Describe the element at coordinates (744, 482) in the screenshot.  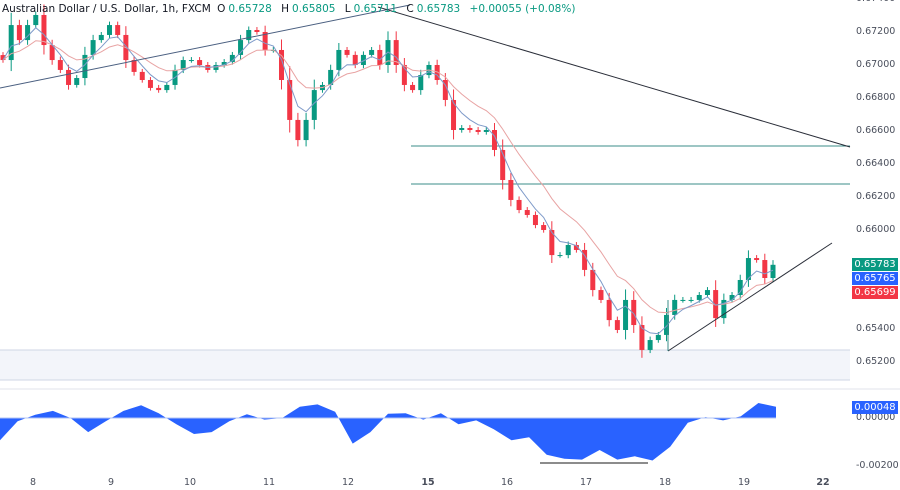
I see `time-axis-label: 19` at that location.